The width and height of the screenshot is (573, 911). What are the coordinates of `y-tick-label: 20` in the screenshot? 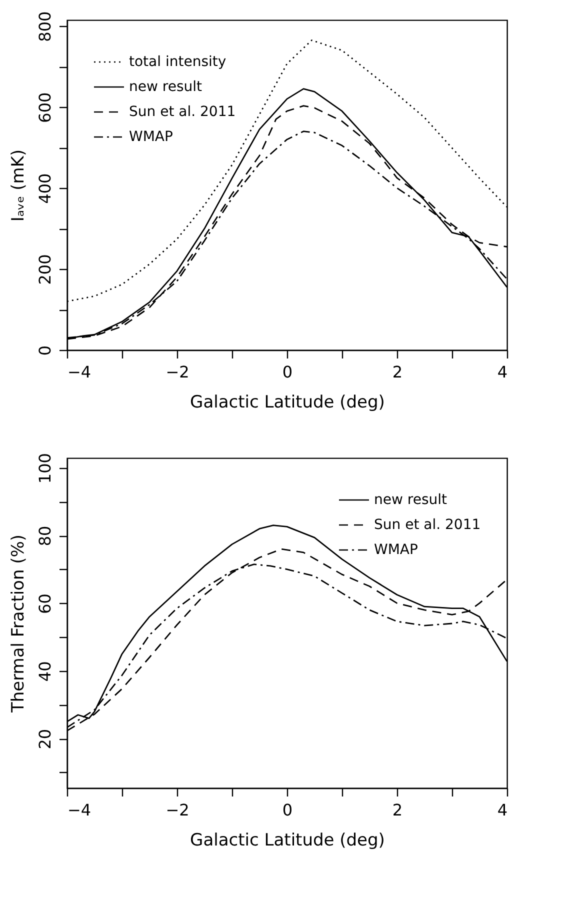 It's located at (45, 739).